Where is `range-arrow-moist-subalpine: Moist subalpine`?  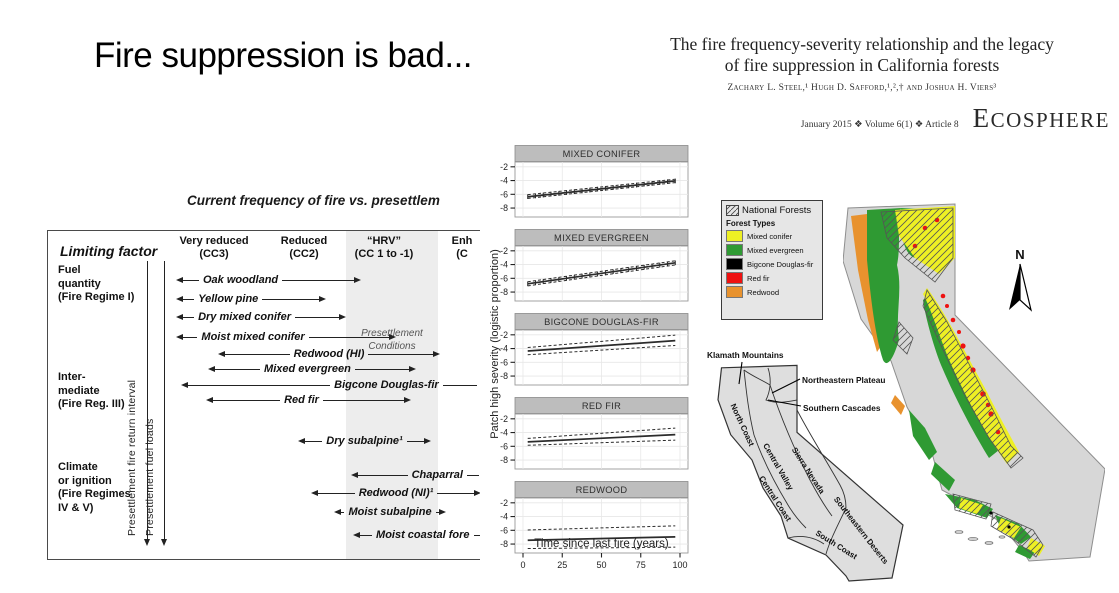 range-arrow-moist-subalpine: Moist subalpine is located at coordinates (390, 512).